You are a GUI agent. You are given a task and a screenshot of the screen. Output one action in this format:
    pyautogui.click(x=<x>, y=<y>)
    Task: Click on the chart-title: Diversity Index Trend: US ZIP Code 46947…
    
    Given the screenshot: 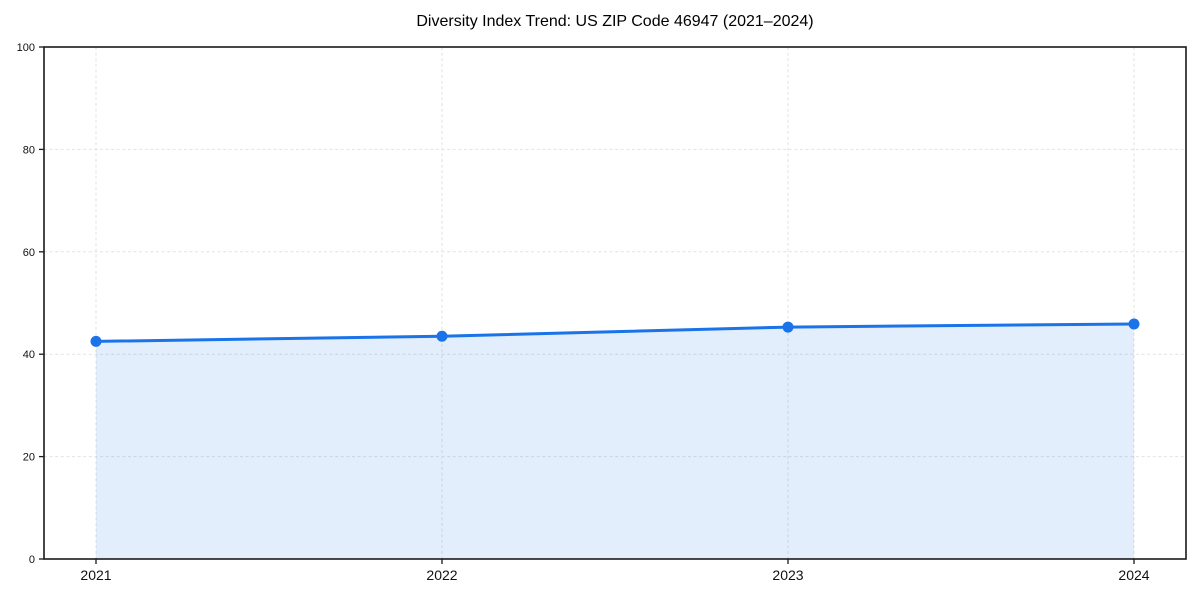 What is the action you would take?
    pyautogui.click(x=615, y=21)
    